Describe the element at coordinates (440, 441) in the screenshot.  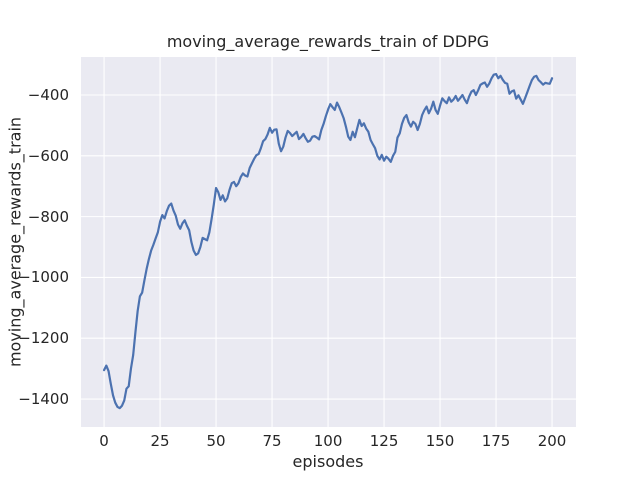
I see `x-tick-label: 150` at that location.